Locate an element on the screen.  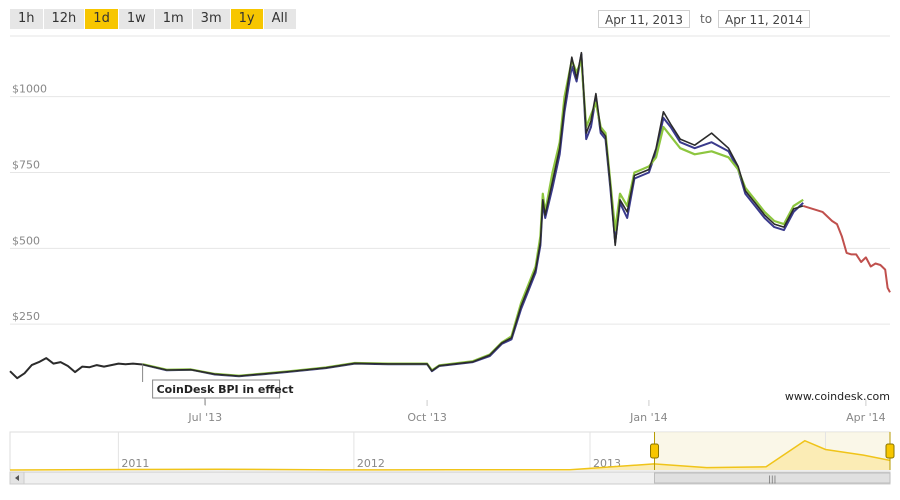
range-button-1m: 1m is located at coordinates (173, 19).